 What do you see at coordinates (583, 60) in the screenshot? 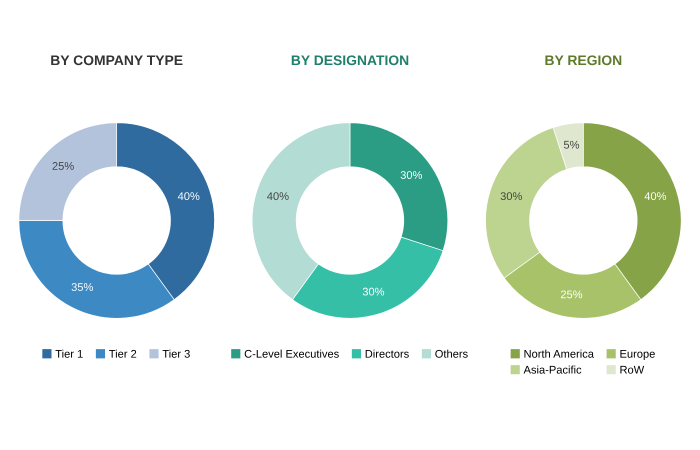
I see `chart-title: BY REGION` at bounding box center [583, 60].